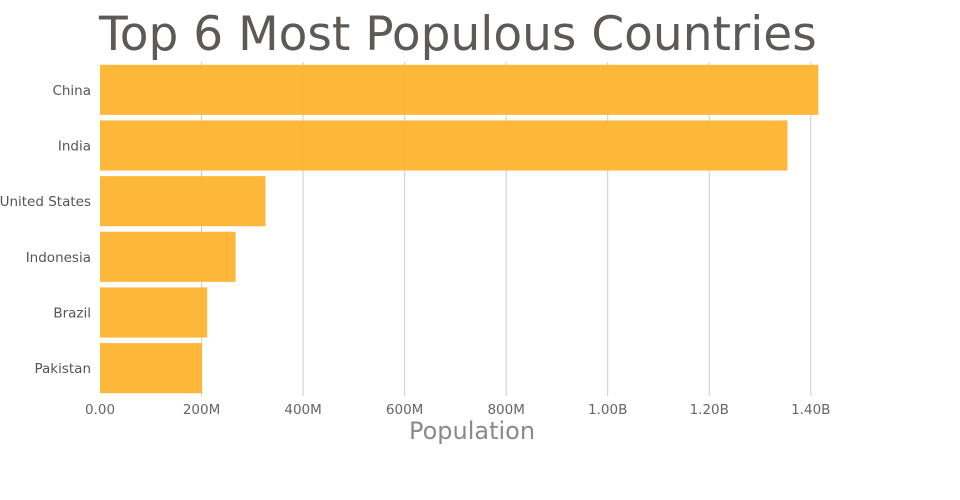  Describe the element at coordinates (810, 410) in the screenshot. I see `x-tick-label: 1.40B` at that location.